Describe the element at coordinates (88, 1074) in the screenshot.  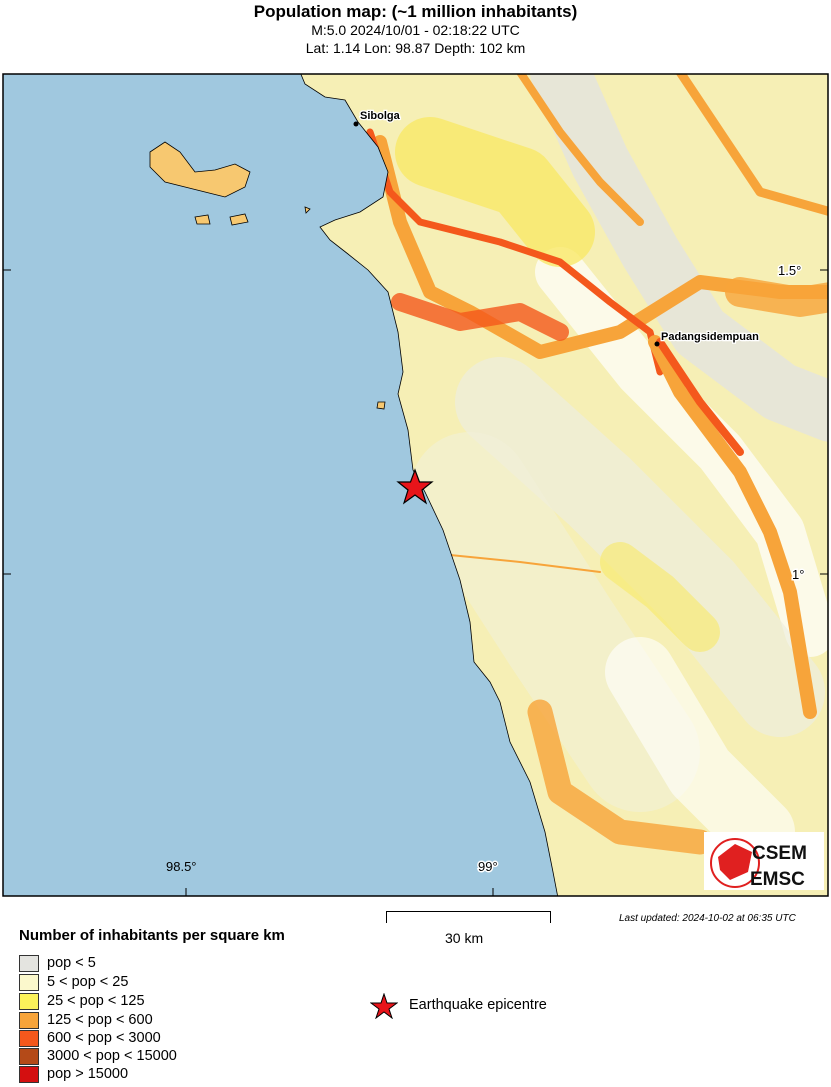
I see `legend-label: pop > 15000` at that location.